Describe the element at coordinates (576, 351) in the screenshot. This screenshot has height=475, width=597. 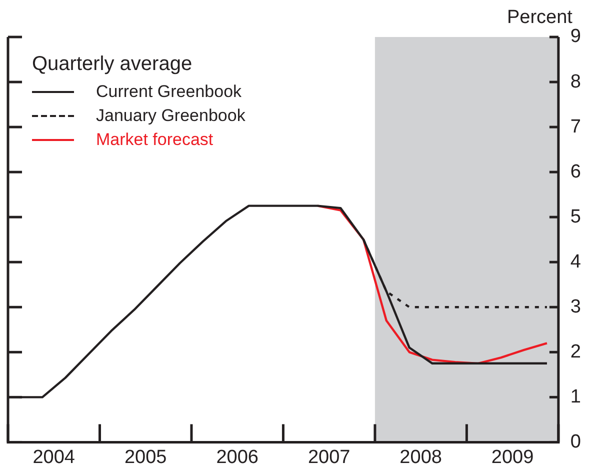
I see `y-tick-label: 2` at that location.